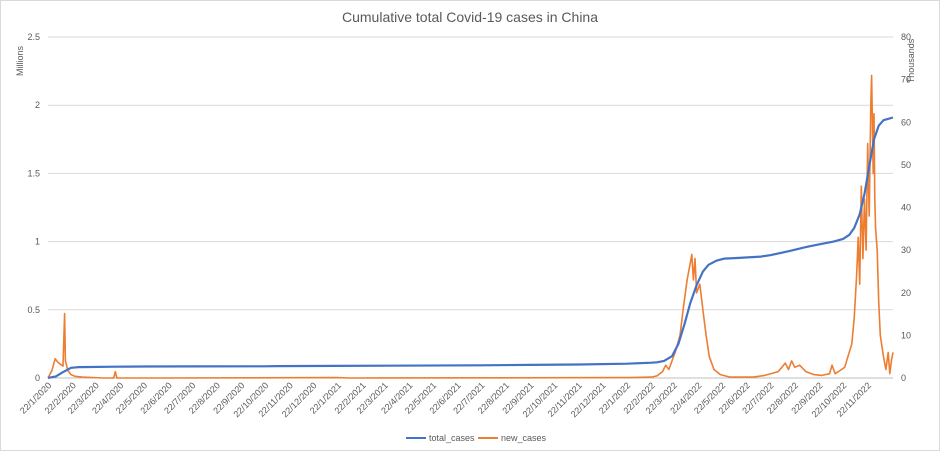 This screenshot has height=451, width=940. I want to click on left-tick-label: 0.5, so click(33, 310).